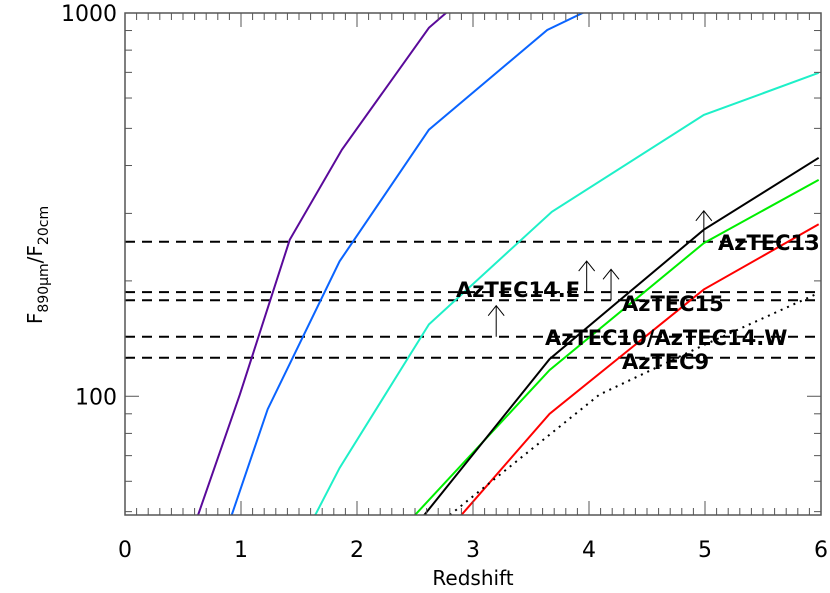 Image resolution: width=830 pixels, height=593 pixels. What do you see at coordinates (473, 550) in the screenshot?
I see `x-tick-label: 3` at bounding box center [473, 550].